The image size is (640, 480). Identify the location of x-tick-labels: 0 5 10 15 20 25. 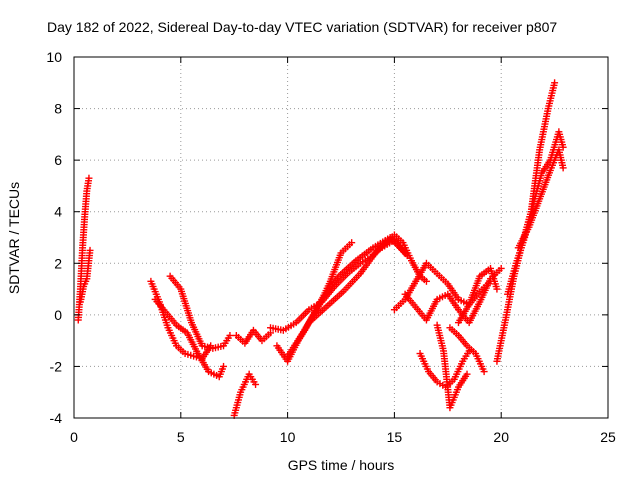
(343, 437).